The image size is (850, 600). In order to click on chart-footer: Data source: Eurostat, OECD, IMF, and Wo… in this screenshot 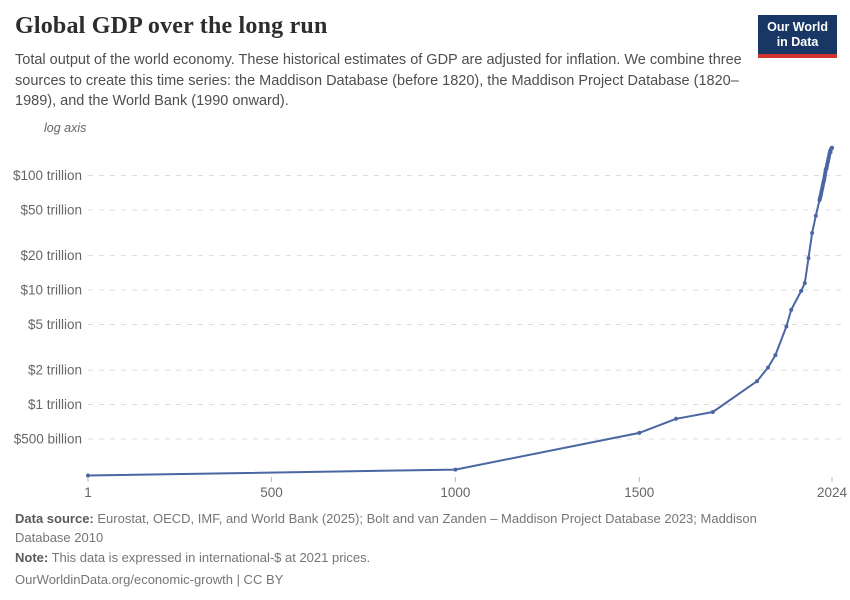, I will do `click(412, 550)`.